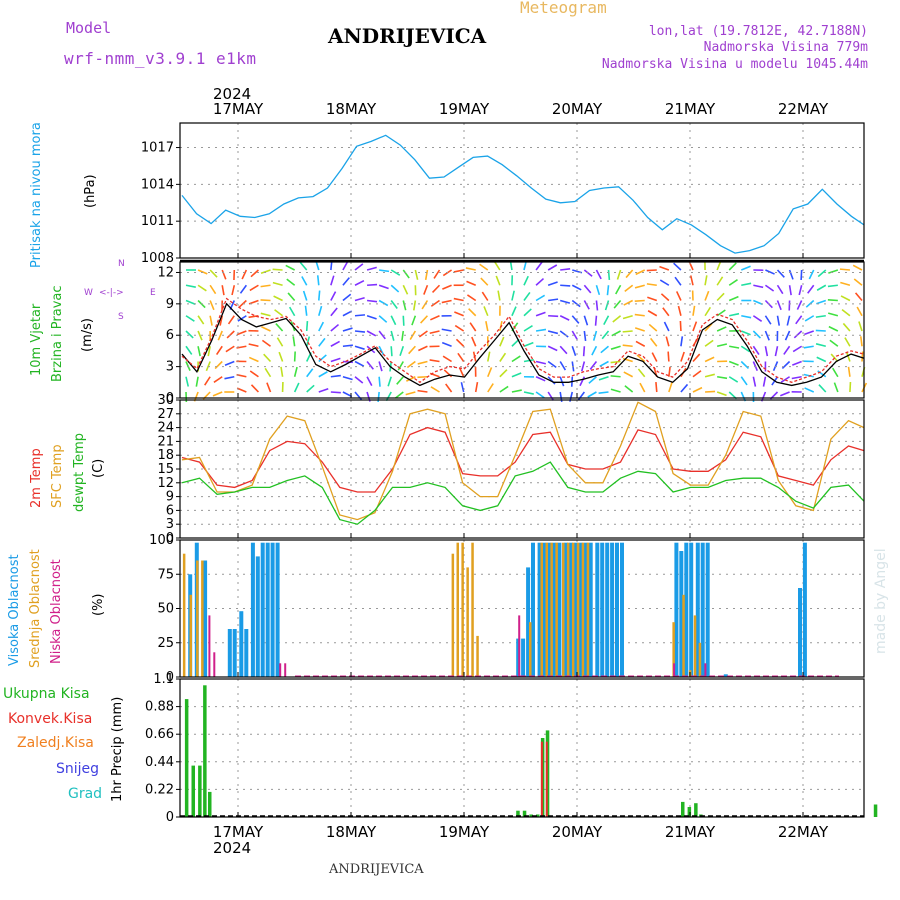 The image size is (900, 900). Describe the element at coordinates (159, 734) in the screenshot. I see `y-tick-label: 0.66` at that location.